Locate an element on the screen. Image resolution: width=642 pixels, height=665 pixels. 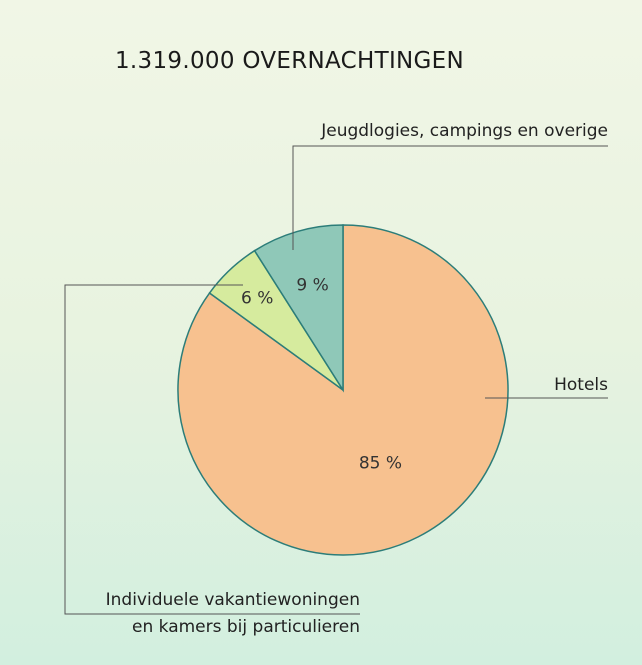
pie-slice is located at coordinates (298, 308).